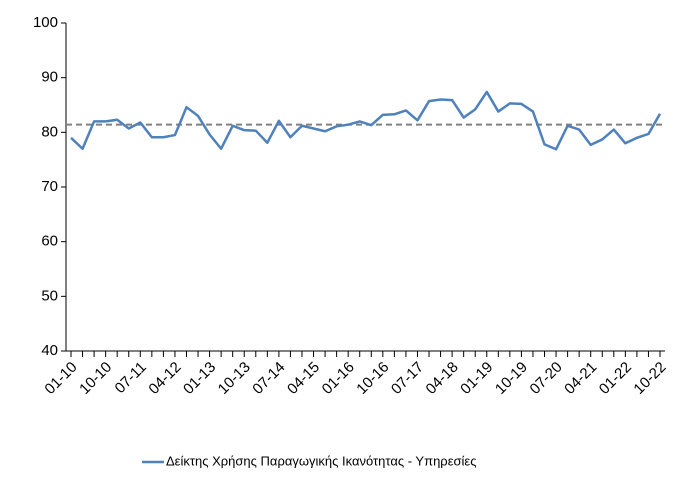  I want to click on x-tick-label: 10-19, so click(511, 378).